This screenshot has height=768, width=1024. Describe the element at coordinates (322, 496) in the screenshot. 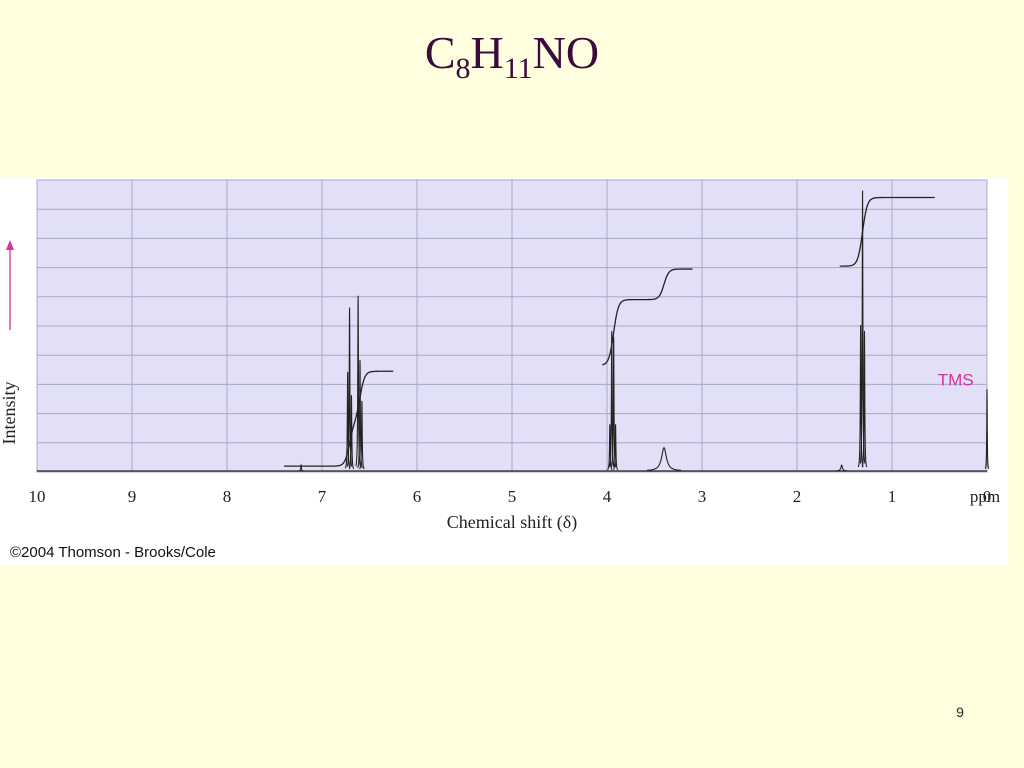

I see `x-tick-label: 7` at that location.